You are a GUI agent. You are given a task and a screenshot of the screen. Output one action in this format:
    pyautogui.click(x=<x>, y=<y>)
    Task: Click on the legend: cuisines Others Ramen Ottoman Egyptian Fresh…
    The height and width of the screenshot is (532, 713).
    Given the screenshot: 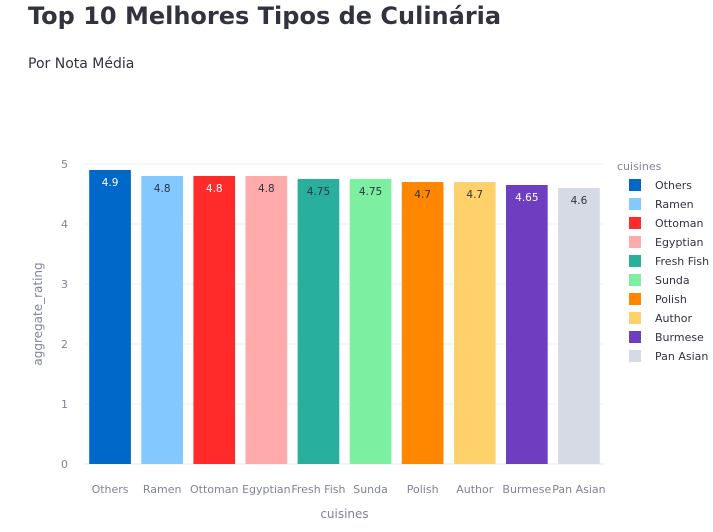 What is the action you would take?
    pyautogui.click(x=663, y=261)
    